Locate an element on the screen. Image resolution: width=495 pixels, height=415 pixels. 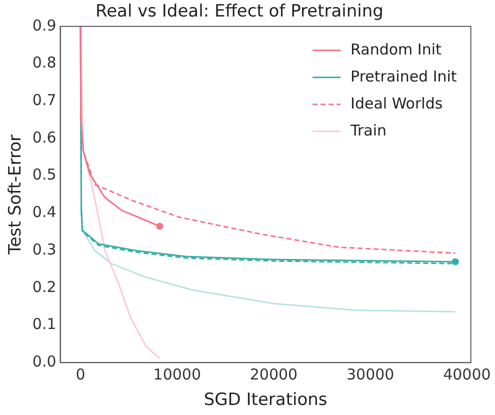
legend-label: Train is located at coordinates (368, 130).